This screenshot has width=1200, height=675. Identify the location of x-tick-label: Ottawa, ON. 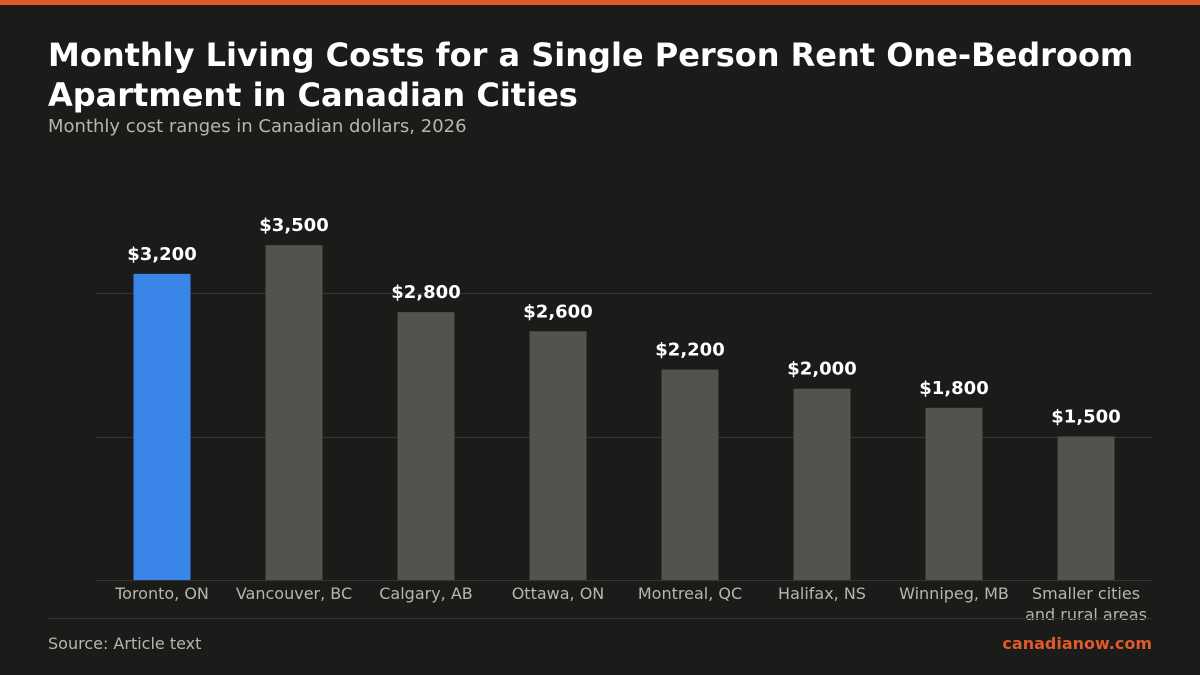
(558, 593).